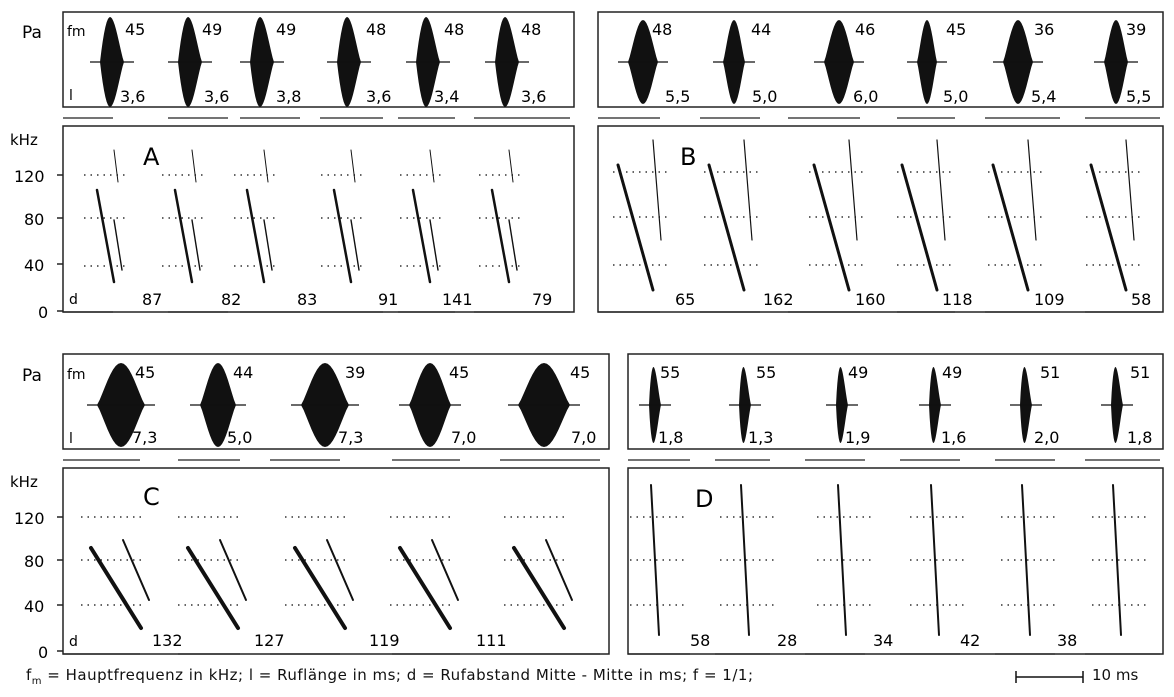 The height and width of the screenshot is (697, 1174). What do you see at coordinates (865, 29) in the screenshot?
I see `fm-value: 46` at bounding box center [865, 29].